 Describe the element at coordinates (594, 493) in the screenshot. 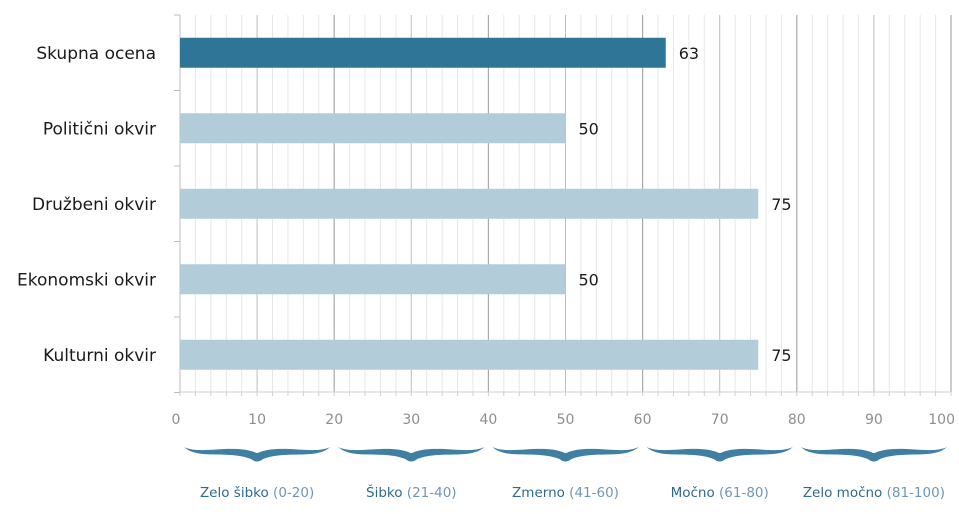

I see `range-values: (41-60)` at that location.